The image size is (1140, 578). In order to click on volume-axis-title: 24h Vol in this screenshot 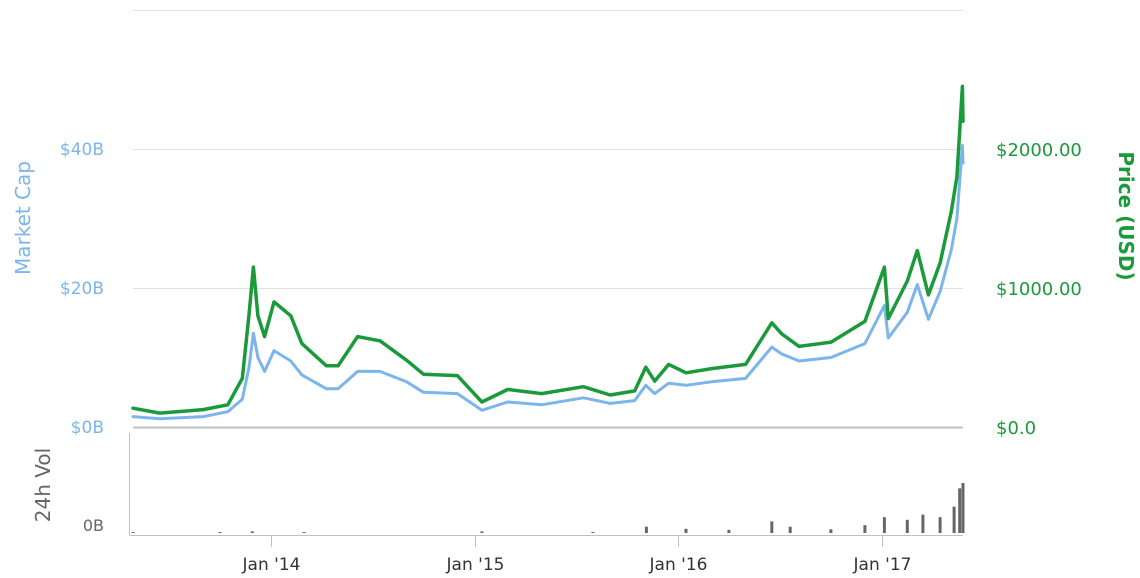, I will do `click(43, 485)`.